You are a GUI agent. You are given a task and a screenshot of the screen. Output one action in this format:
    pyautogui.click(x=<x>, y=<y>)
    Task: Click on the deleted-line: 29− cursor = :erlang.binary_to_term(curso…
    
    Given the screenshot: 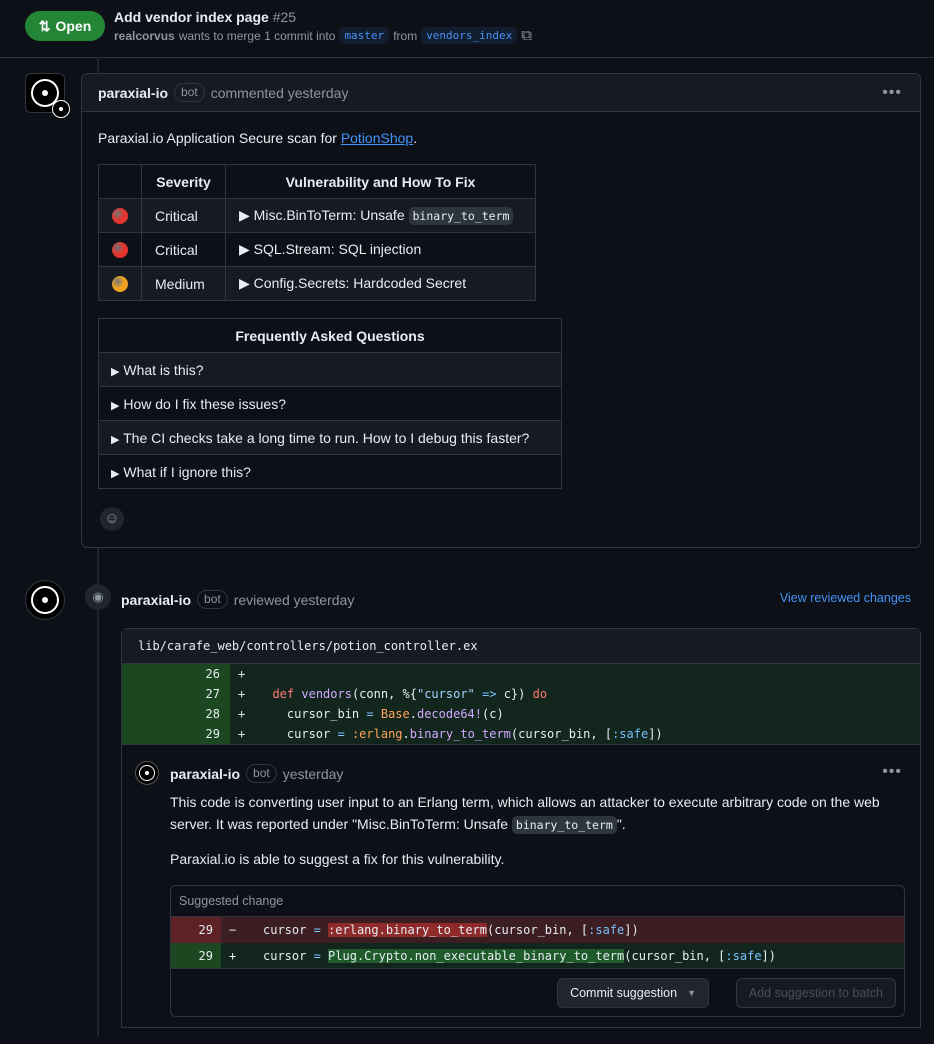 What is the action you would take?
    pyautogui.click(x=537, y=930)
    